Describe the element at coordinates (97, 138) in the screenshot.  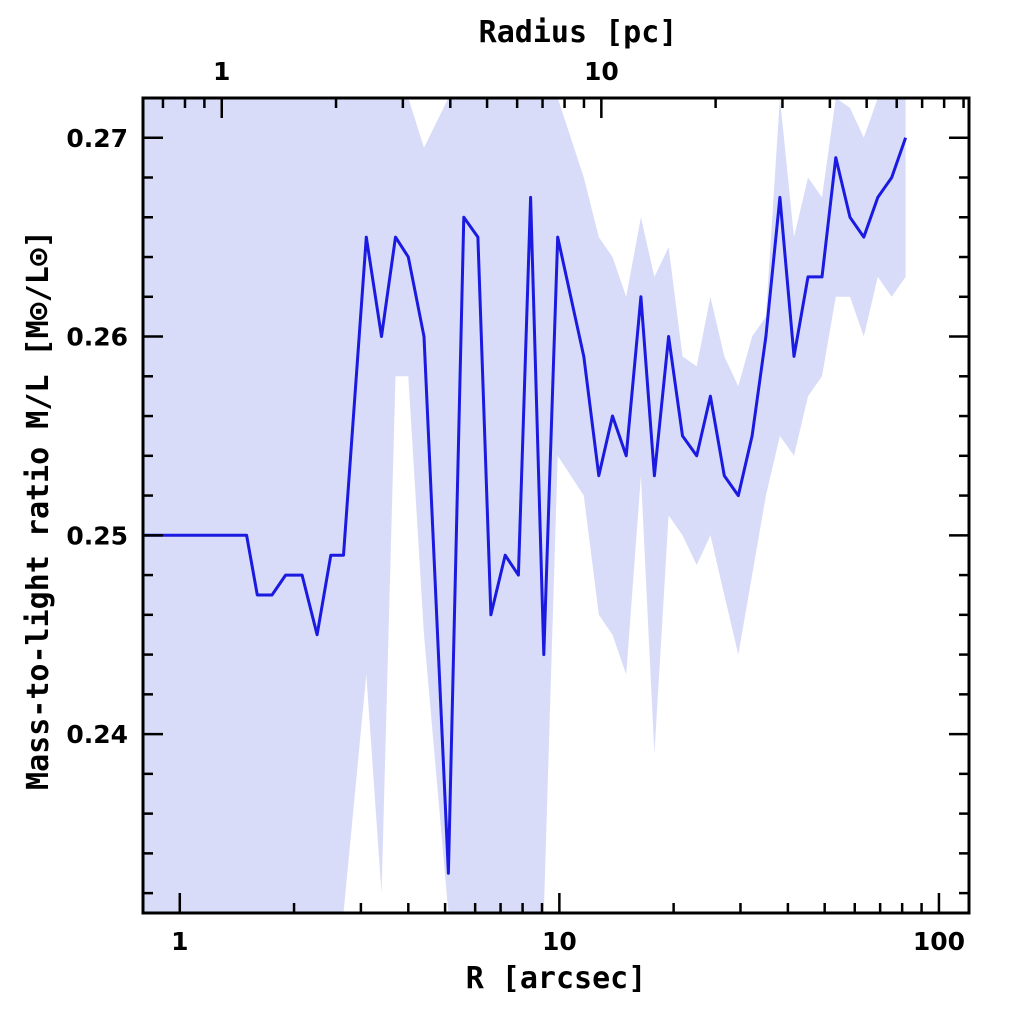
I see `y-tick-label: 0.27` at that location.